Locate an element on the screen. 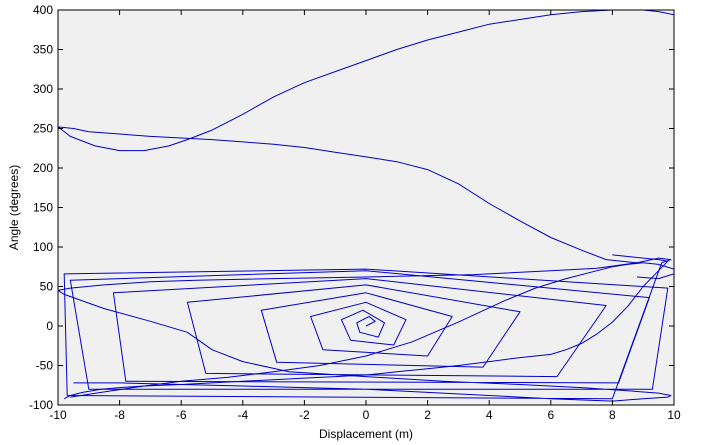  y-tick-label: 100 is located at coordinates (43, 247).